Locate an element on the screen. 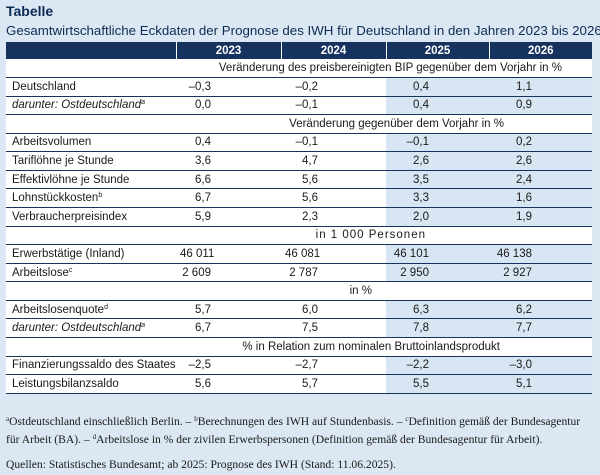 This screenshot has width=600, height=475. table-row: Deutschland –0,3 –0,2 0,4 1,1 is located at coordinates (299, 87).